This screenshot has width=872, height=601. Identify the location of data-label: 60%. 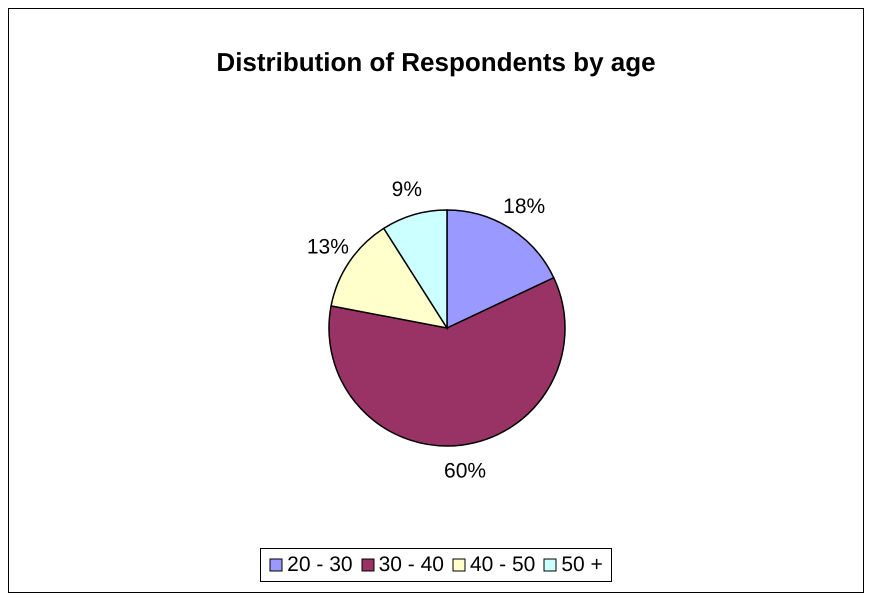
(465, 470).